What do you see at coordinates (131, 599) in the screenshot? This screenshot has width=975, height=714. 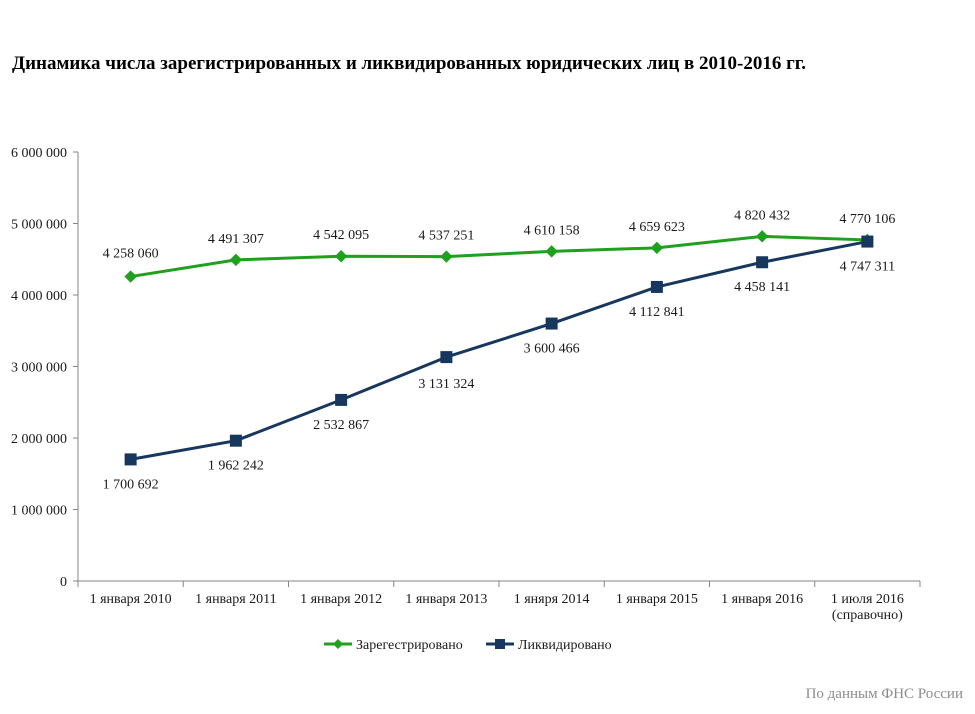 I see `x-tick-label: 1 января 2010` at bounding box center [131, 599].